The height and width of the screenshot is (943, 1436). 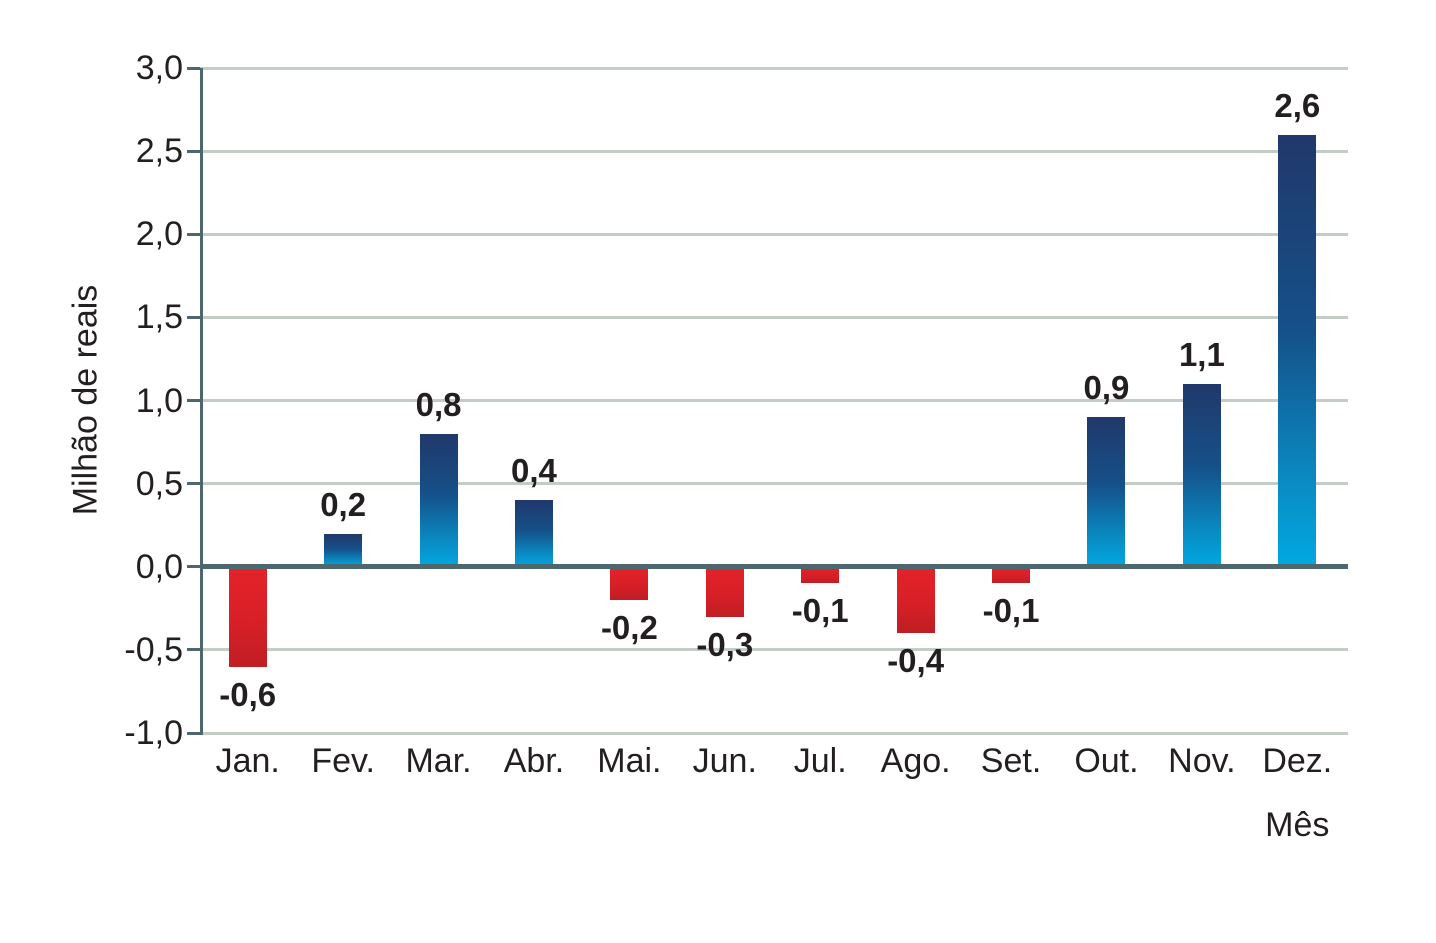 I want to click on y-axis-line, so click(x=201, y=401).